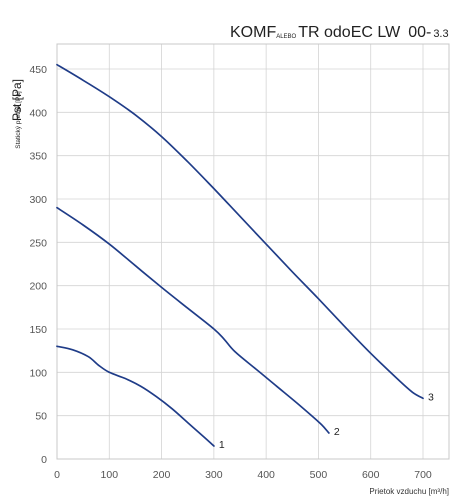  Describe the element at coordinates (41, 417) in the screenshot. I see `y-tick-label: 50` at that location.